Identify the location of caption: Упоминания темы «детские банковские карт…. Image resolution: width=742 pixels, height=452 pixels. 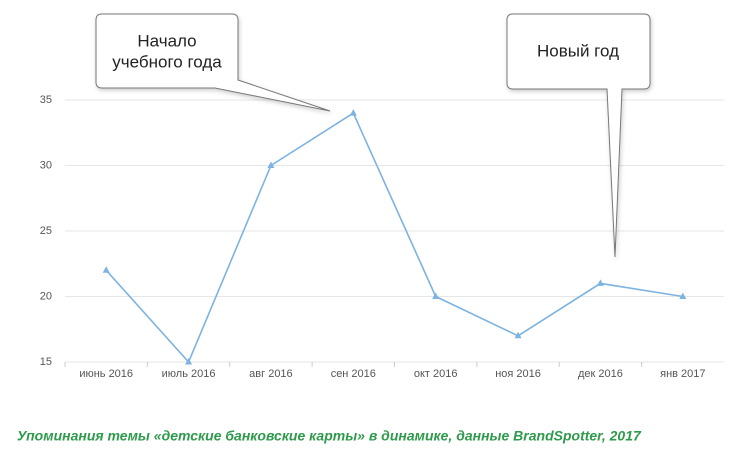
(329, 436).